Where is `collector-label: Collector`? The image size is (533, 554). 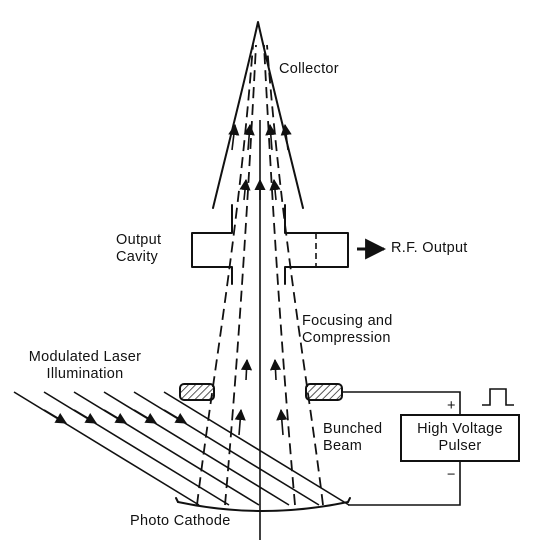 collector-label: Collector is located at coordinates (309, 69).